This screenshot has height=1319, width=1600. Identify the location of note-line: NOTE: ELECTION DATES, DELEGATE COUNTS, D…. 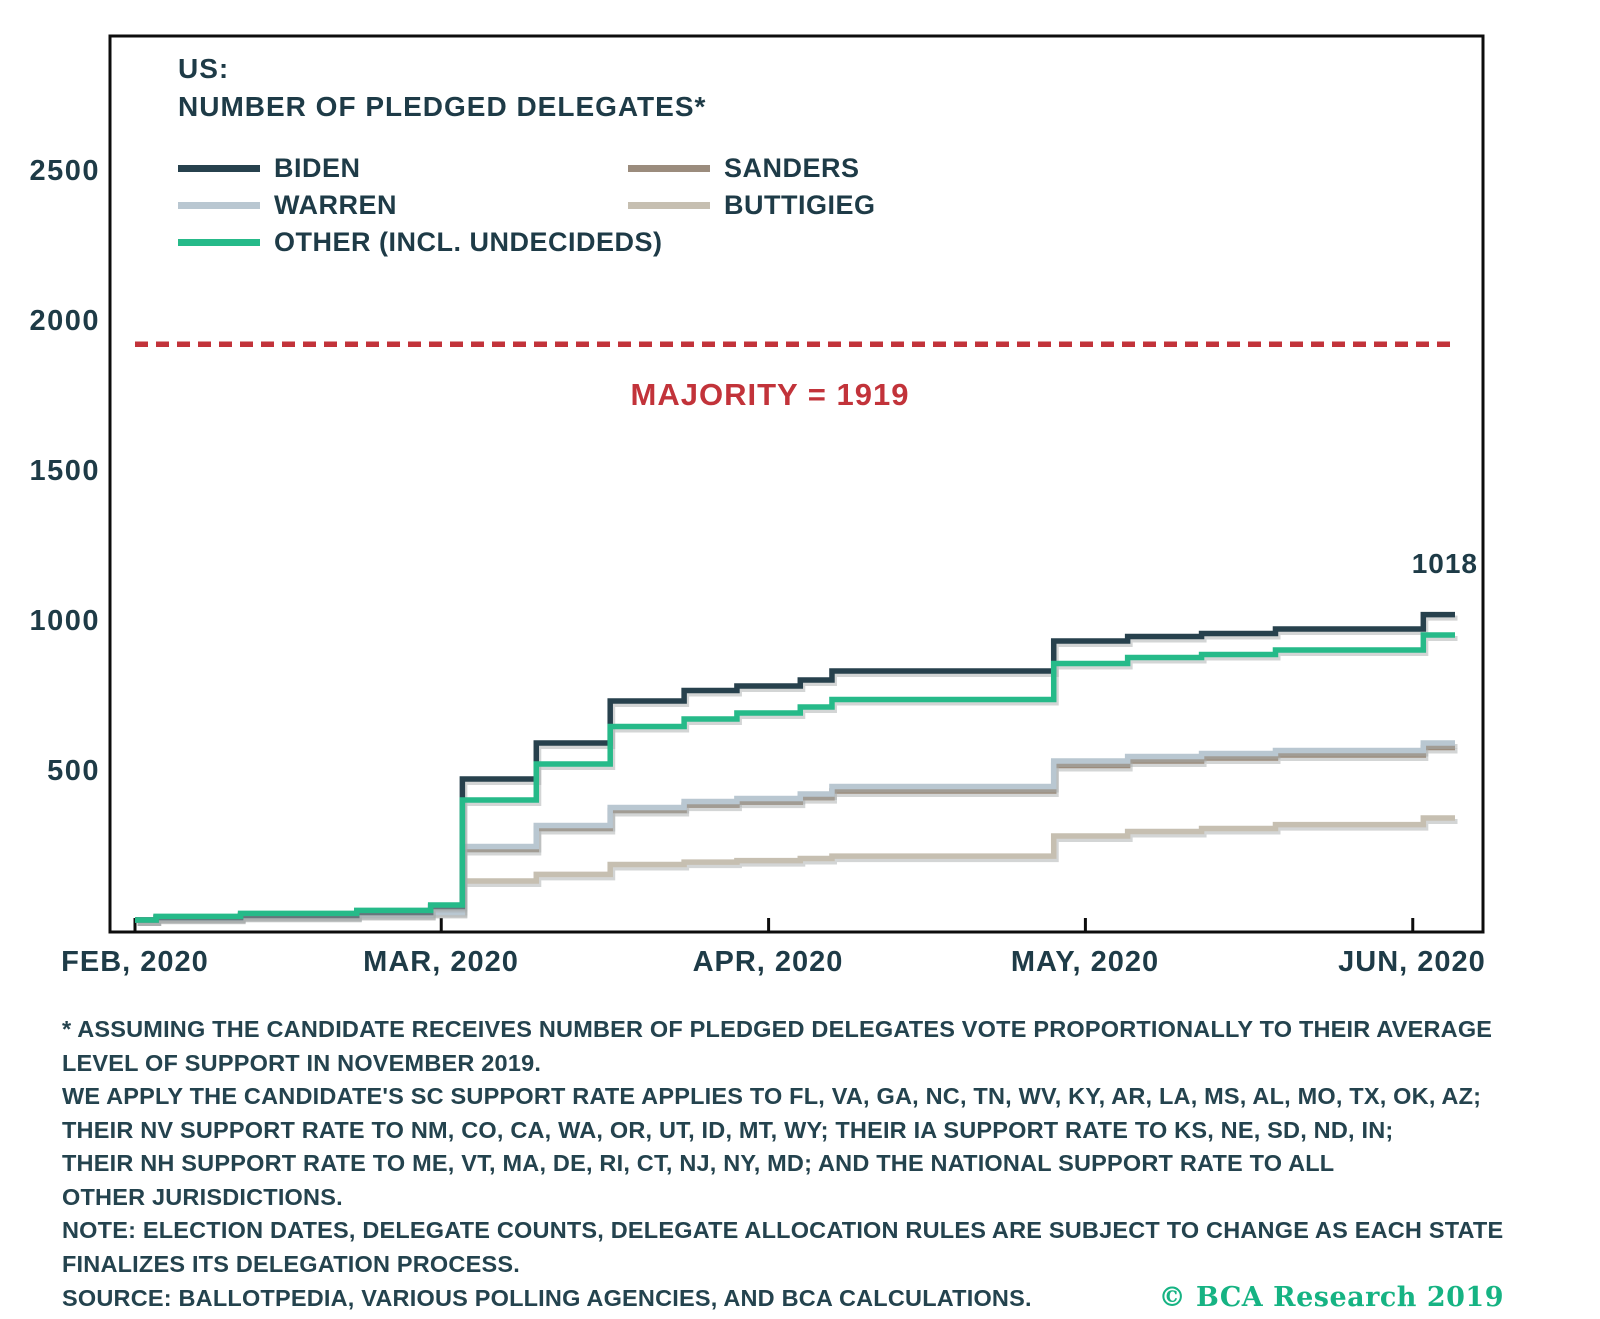
(783, 1230).